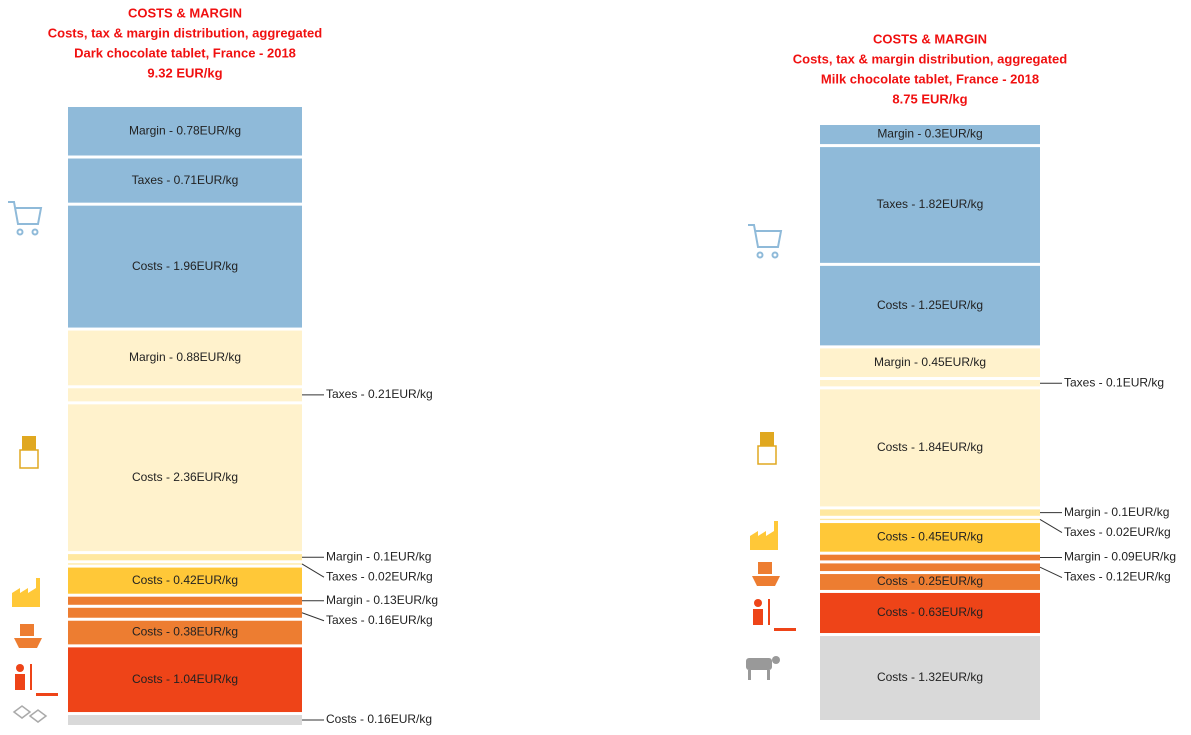 The height and width of the screenshot is (735, 1191). I want to click on chart-subtitle: 9.32 EUR/kg, so click(184, 72).